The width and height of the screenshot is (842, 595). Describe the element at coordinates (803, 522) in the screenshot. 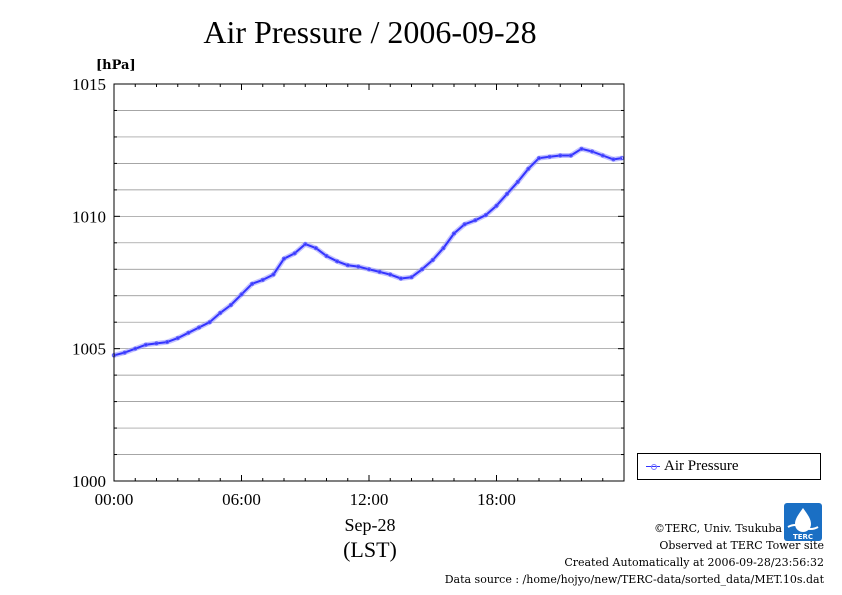

I see `terc-logo-icon: TERC` at that location.